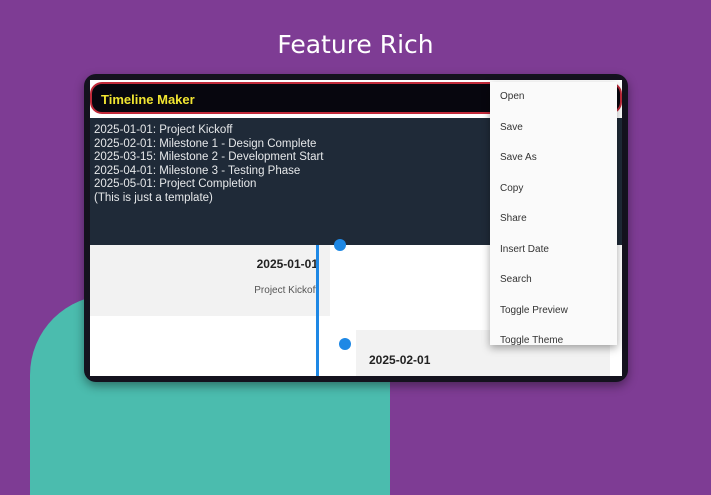  I want to click on timeline-card: 2025-01-01 Project Kickoff, so click(210, 280).